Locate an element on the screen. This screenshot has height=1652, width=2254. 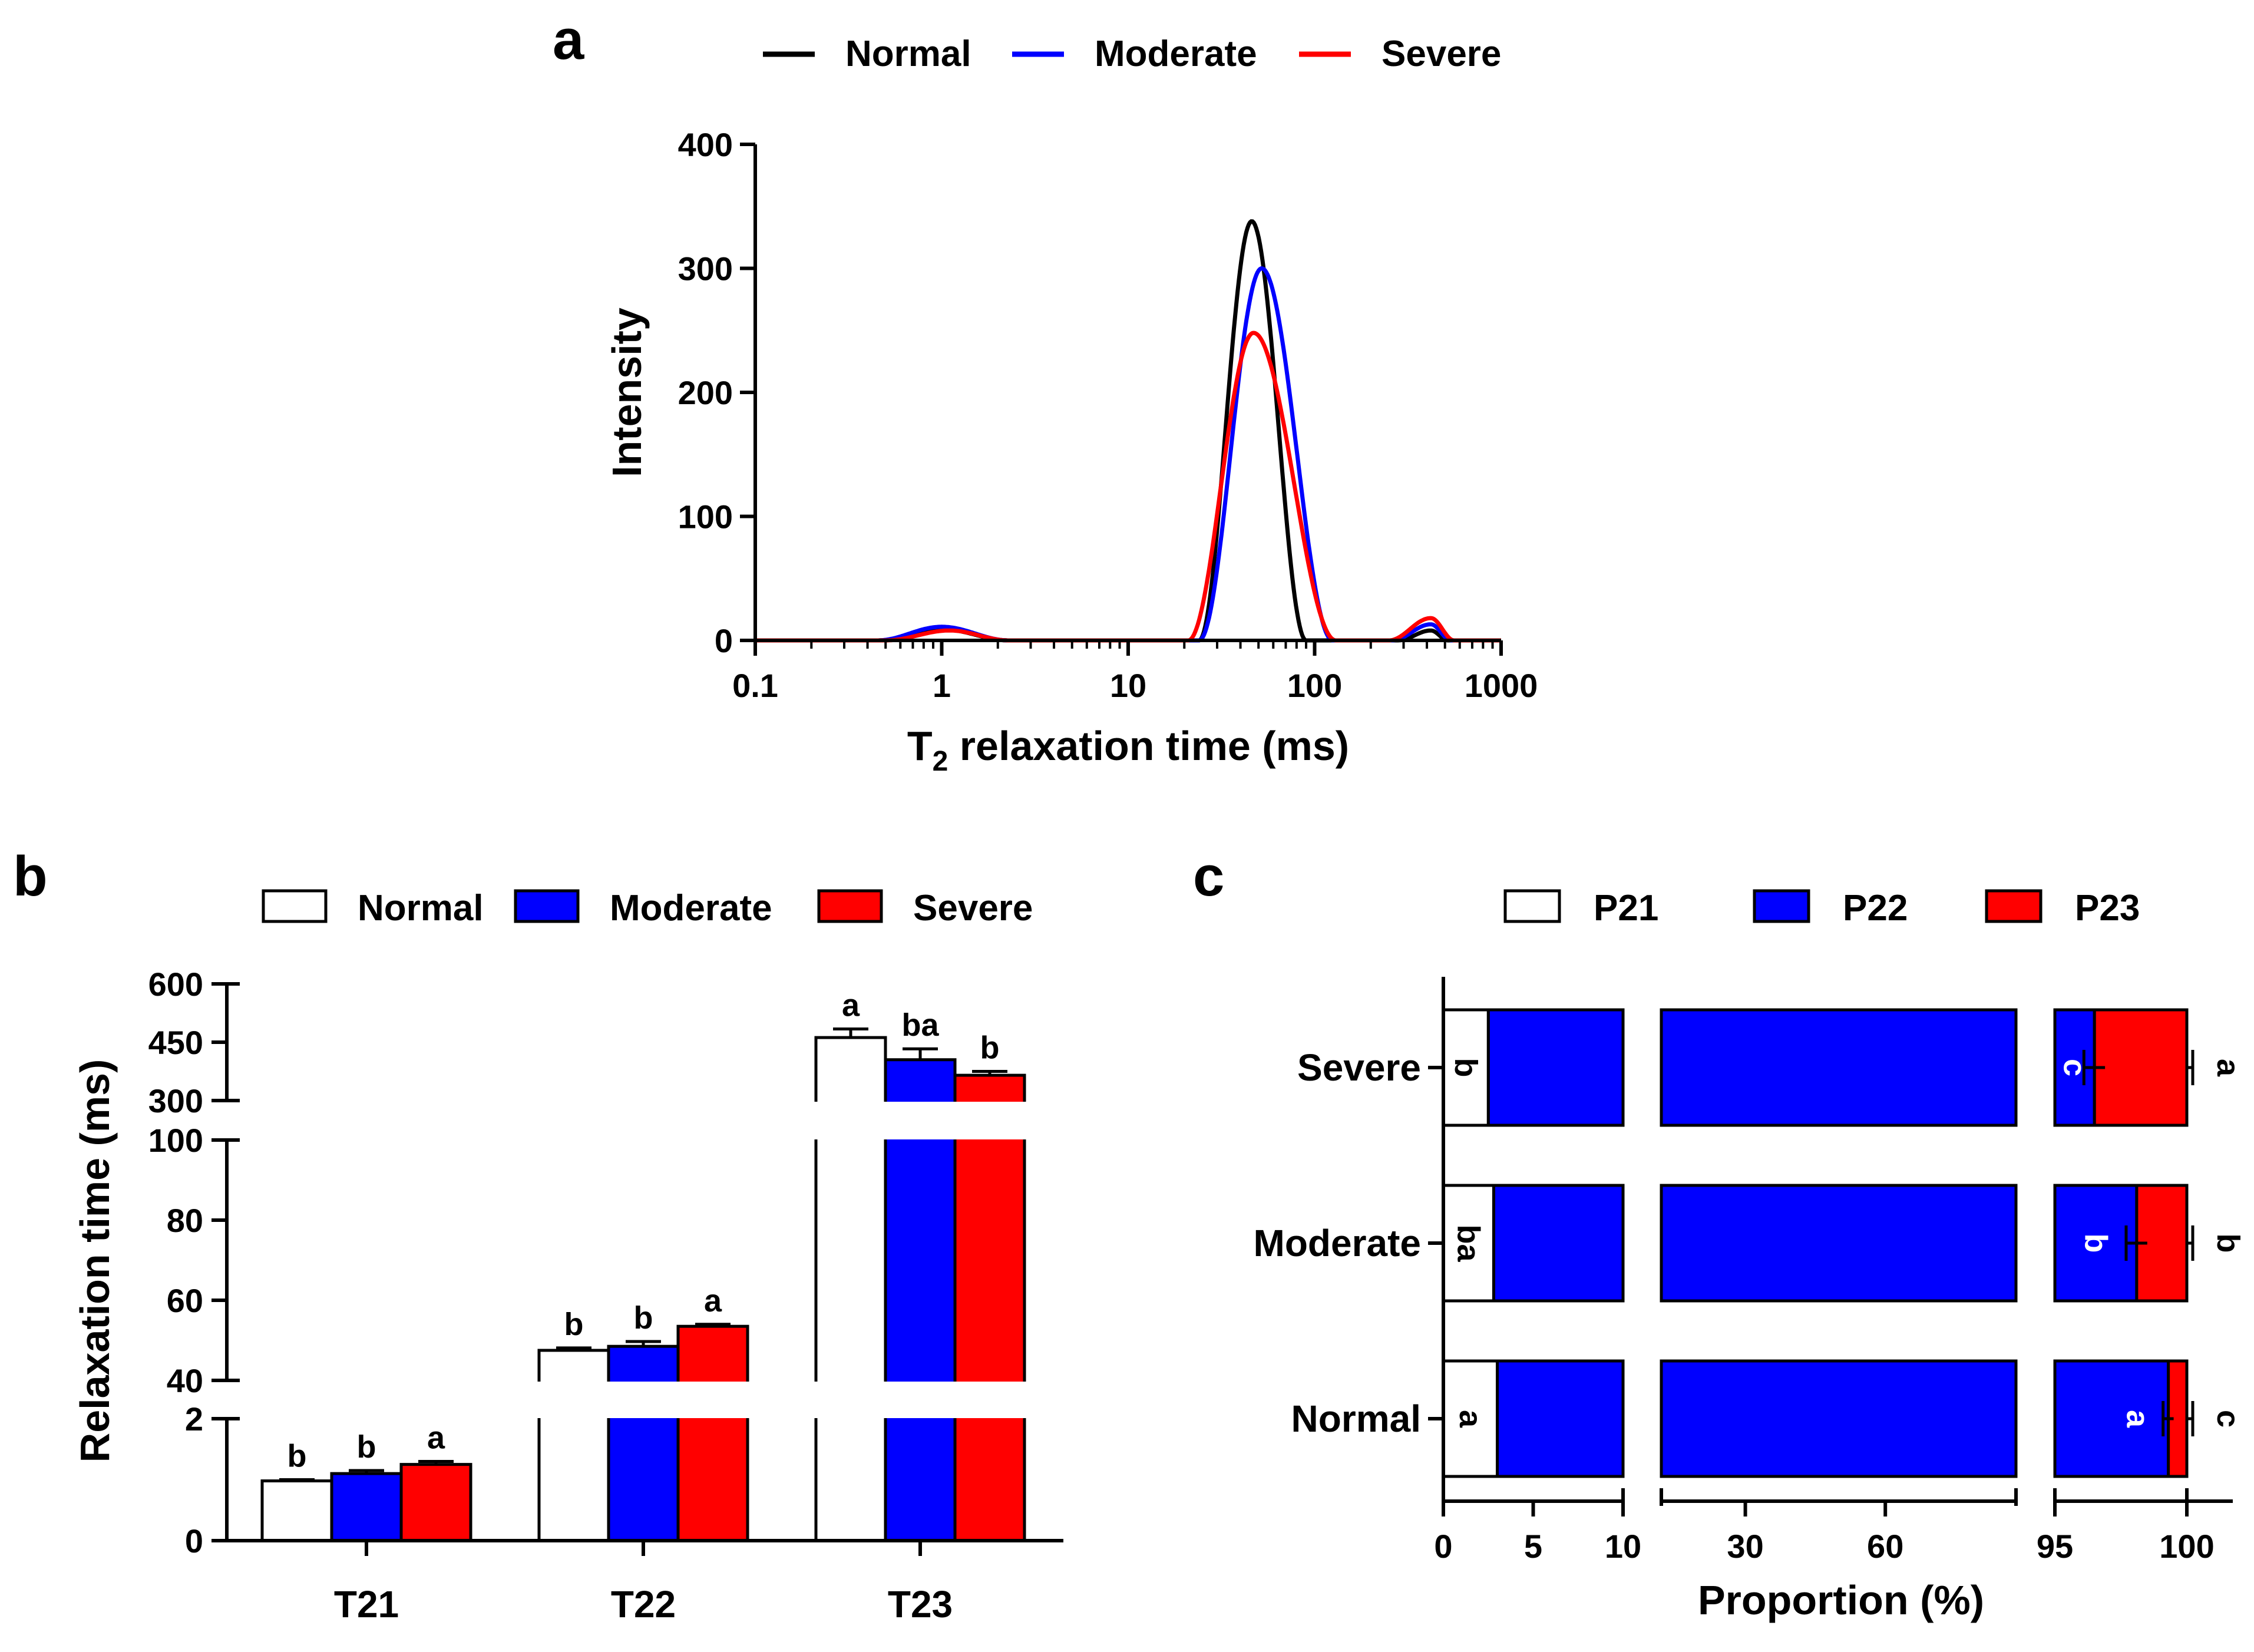
category-label-severe: Severe is located at coordinates (1359, 1067).